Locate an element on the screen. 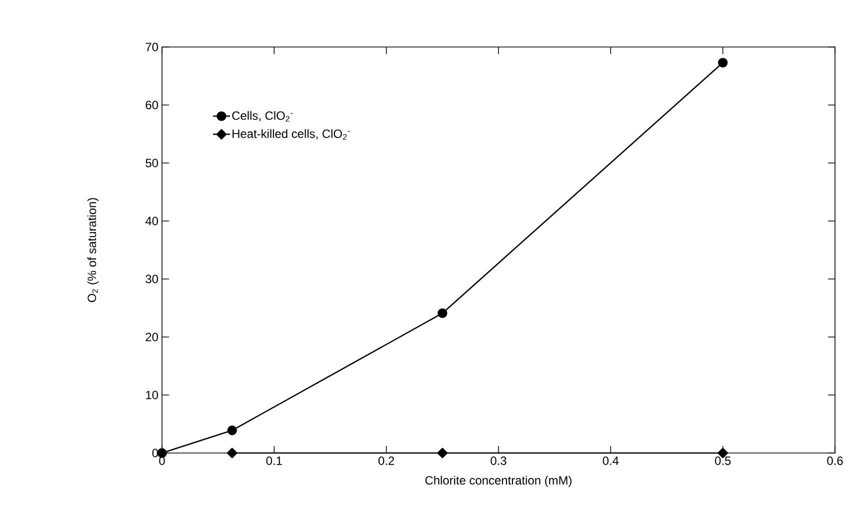 The height and width of the screenshot is (527, 855). x-axis-title: Chlorite concentration (mM) is located at coordinates (498, 481).